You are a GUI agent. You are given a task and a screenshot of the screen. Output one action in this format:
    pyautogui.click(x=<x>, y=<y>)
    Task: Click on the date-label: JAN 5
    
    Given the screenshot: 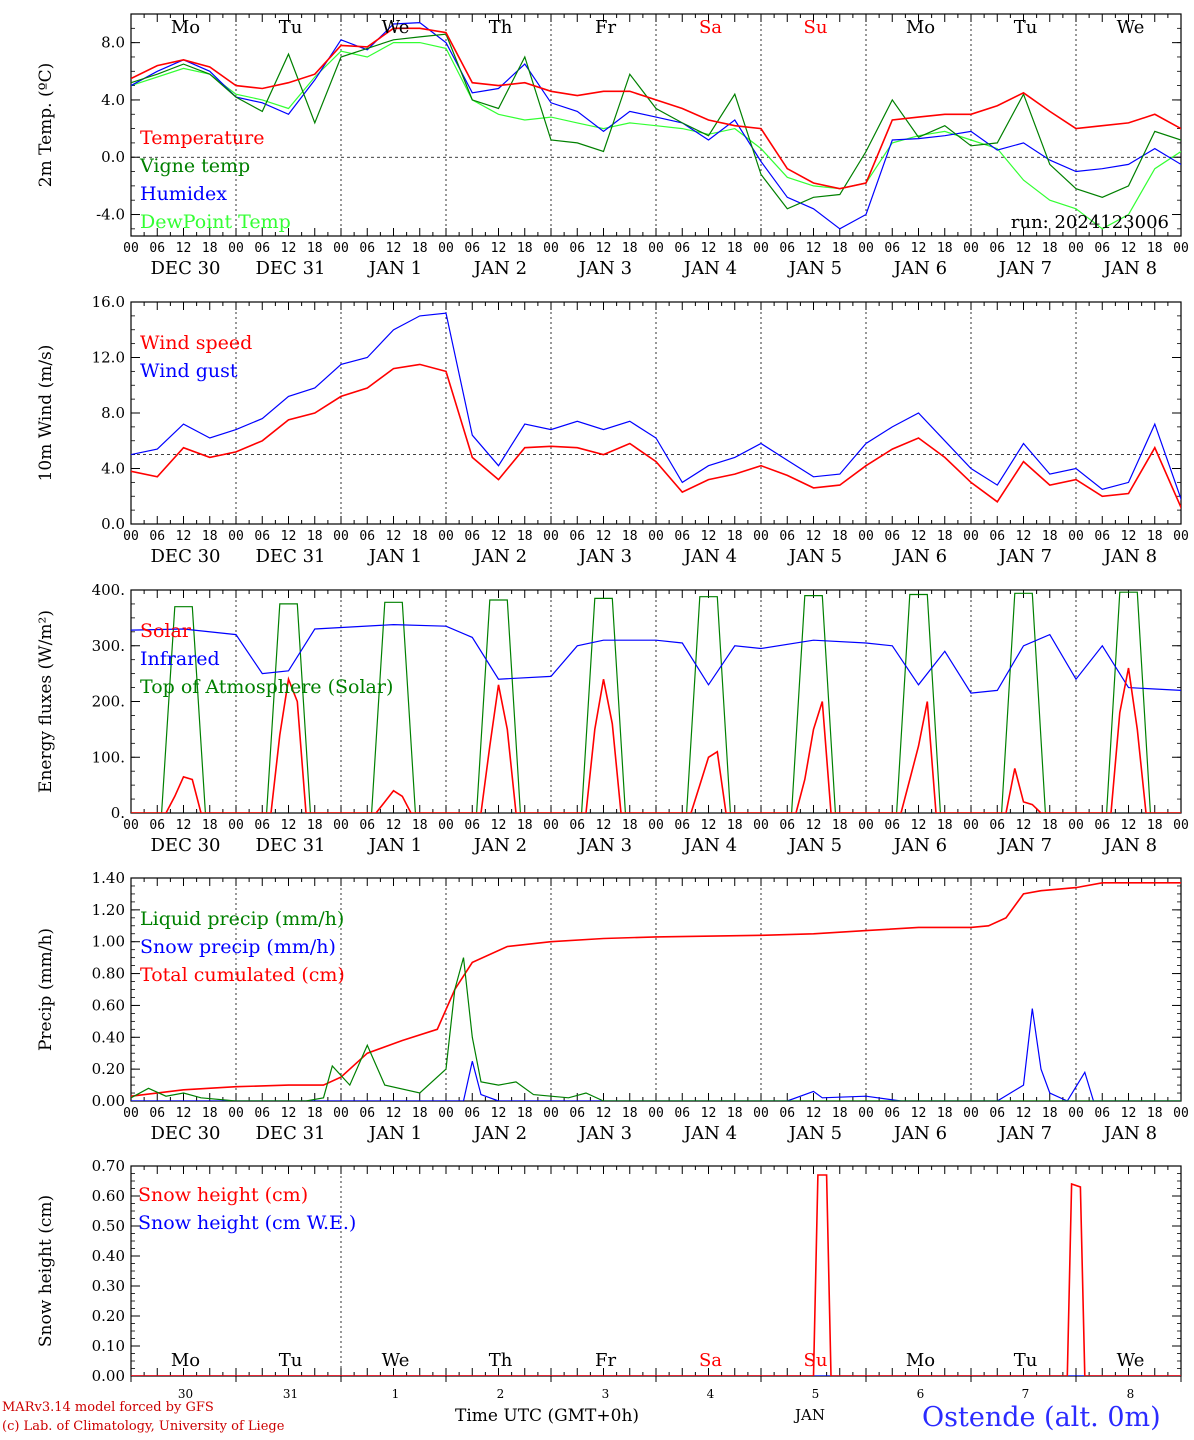 What is the action you would take?
    pyautogui.click(x=814, y=1133)
    